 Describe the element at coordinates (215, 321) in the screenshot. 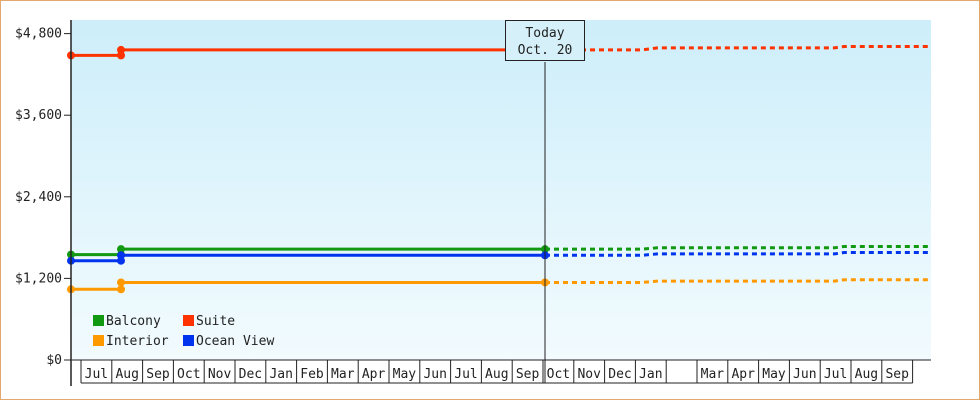

I see `legend-label-suite: Suite` at that location.